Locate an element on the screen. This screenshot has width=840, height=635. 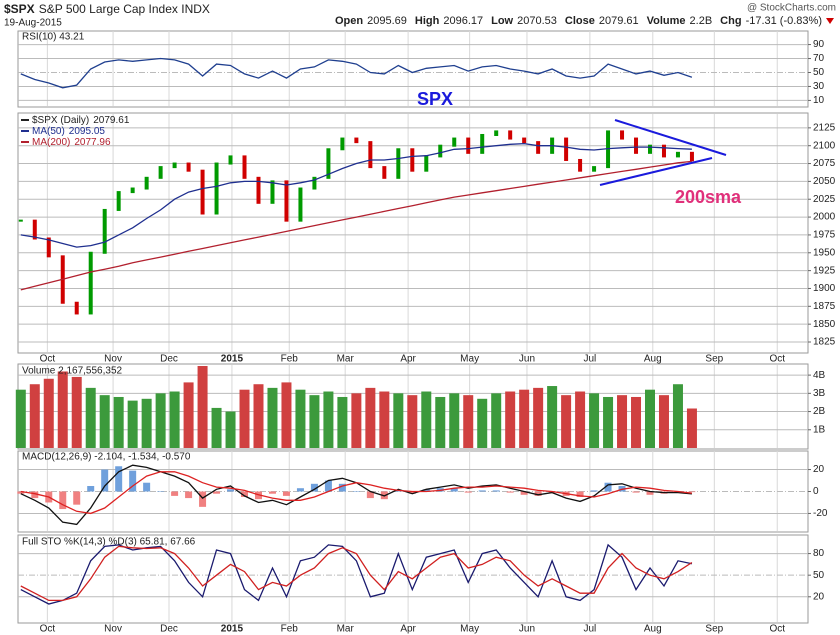
quote-label: Chg is located at coordinates (730, 21).